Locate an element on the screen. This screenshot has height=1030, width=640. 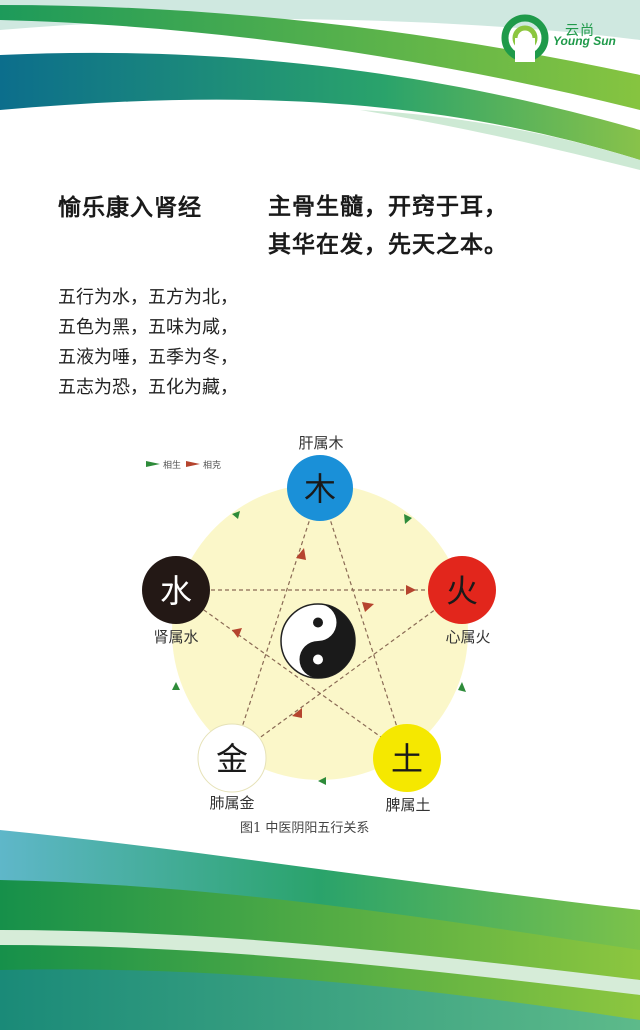
element-node-metal: 金 肺属金 is located at coordinates (232, 767).